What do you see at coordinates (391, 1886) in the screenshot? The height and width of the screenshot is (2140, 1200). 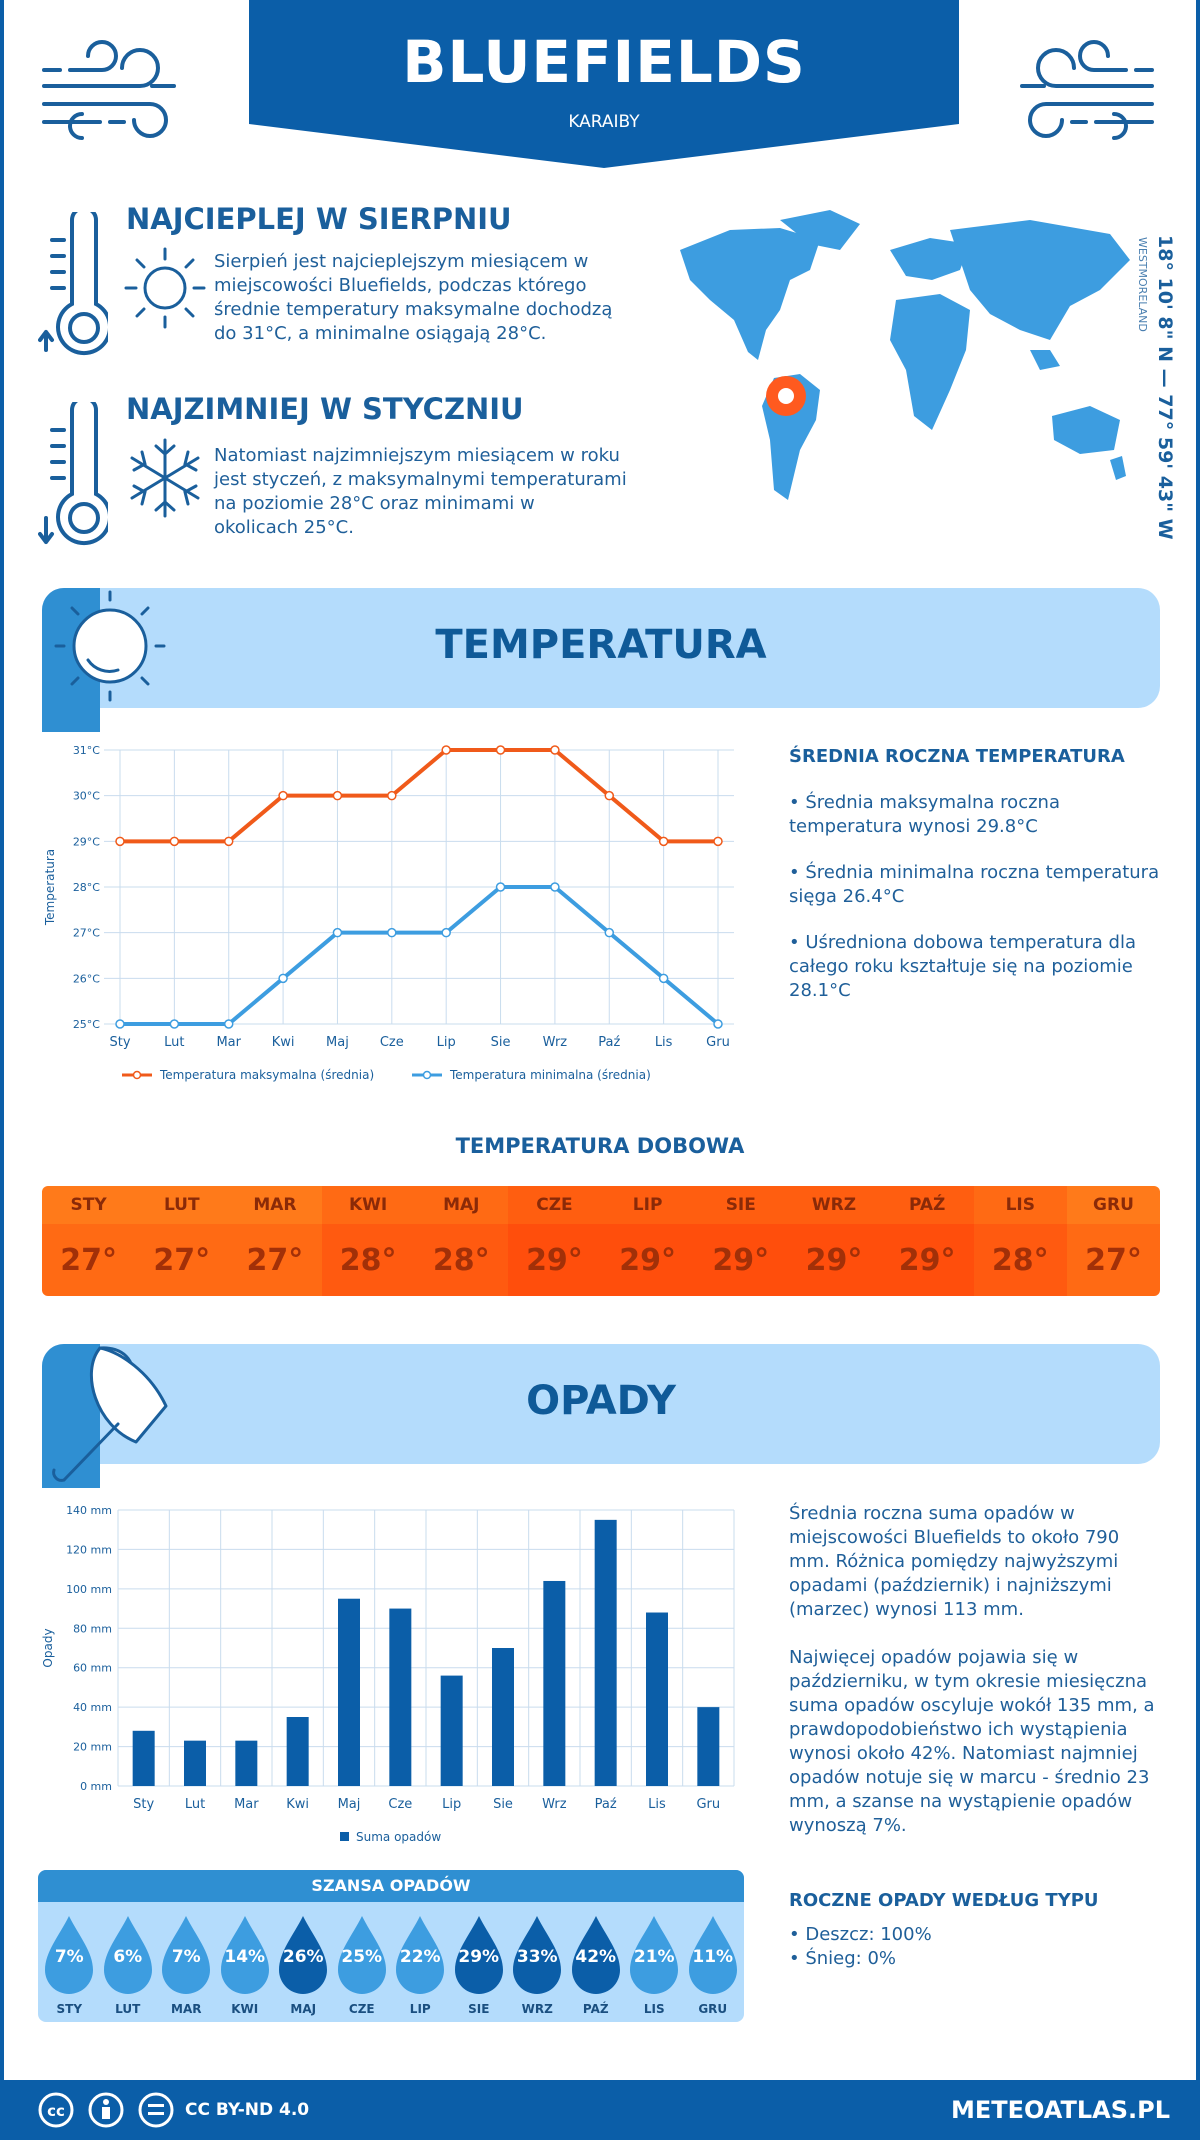 I see `precipitation-chance-title: SZANSA OPADÓW` at bounding box center [391, 1886].